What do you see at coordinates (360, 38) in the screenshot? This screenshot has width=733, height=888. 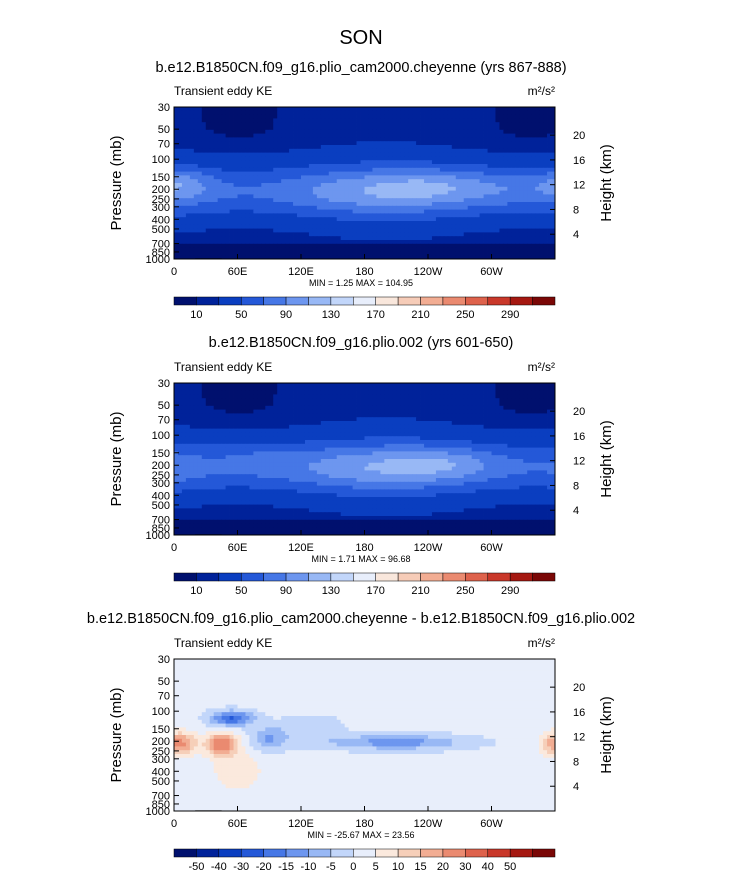 I see `season-title: SON` at bounding box center [360, 38].